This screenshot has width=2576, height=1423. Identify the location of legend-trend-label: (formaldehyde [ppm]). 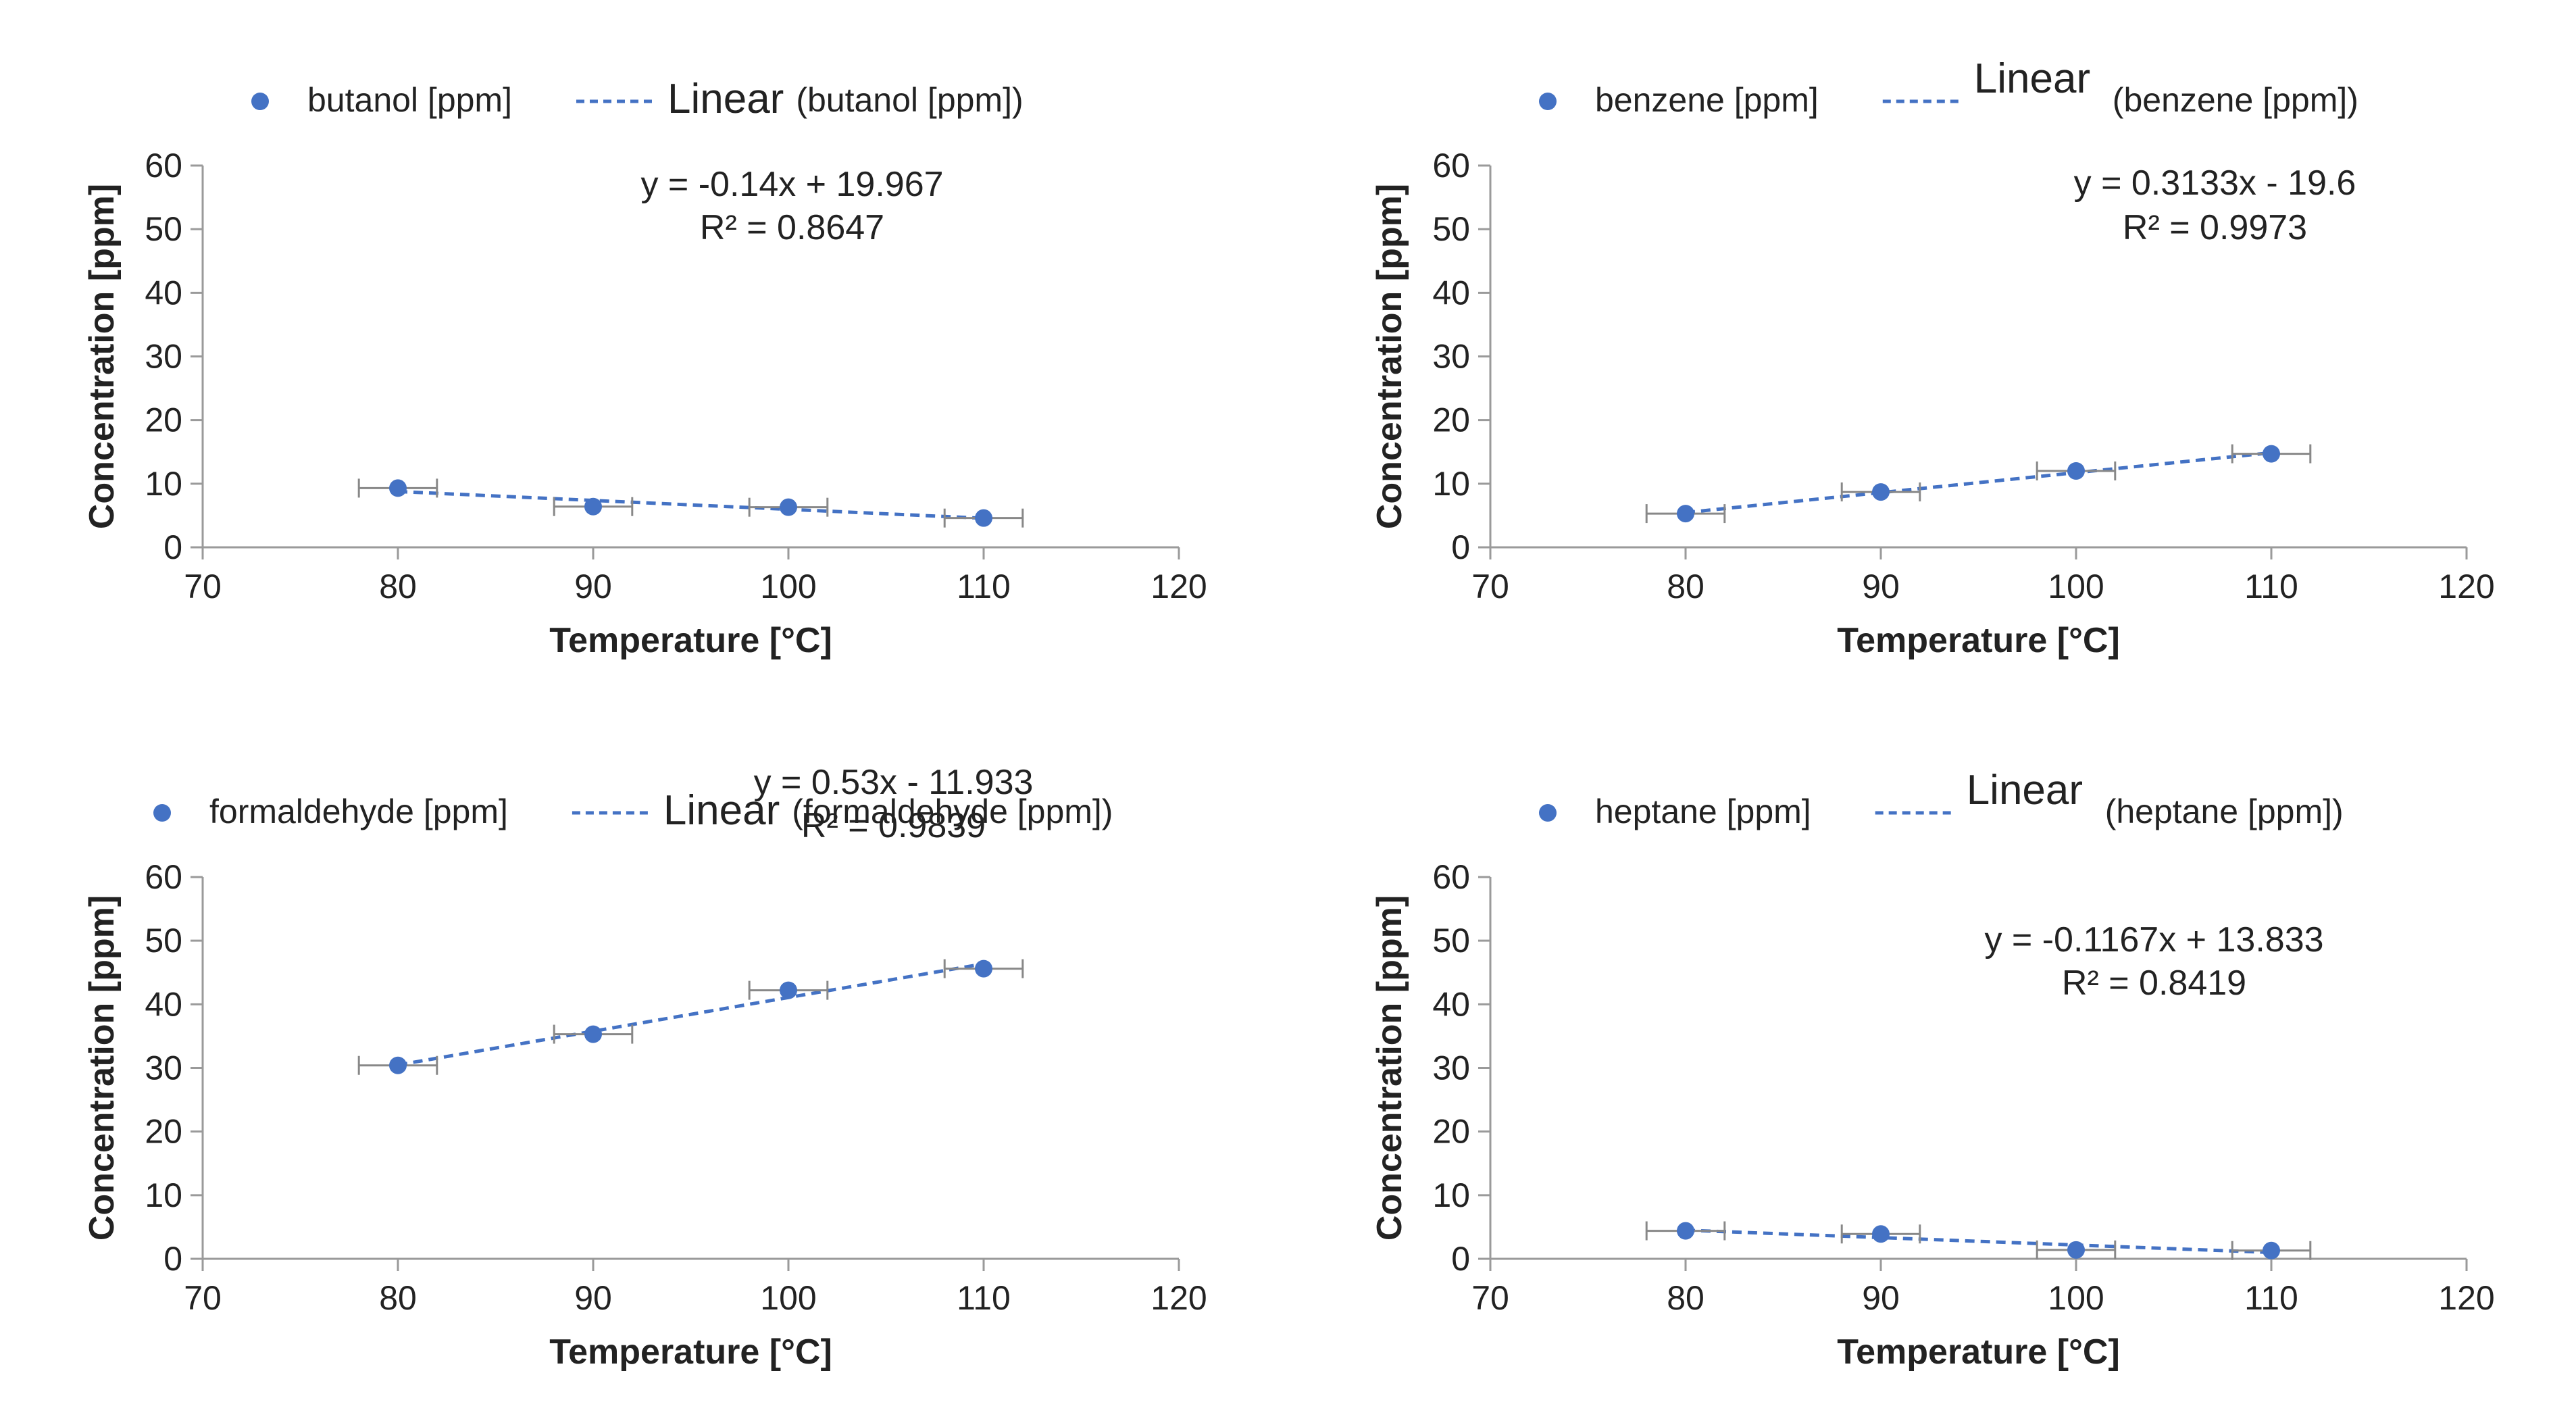
(952, 812).